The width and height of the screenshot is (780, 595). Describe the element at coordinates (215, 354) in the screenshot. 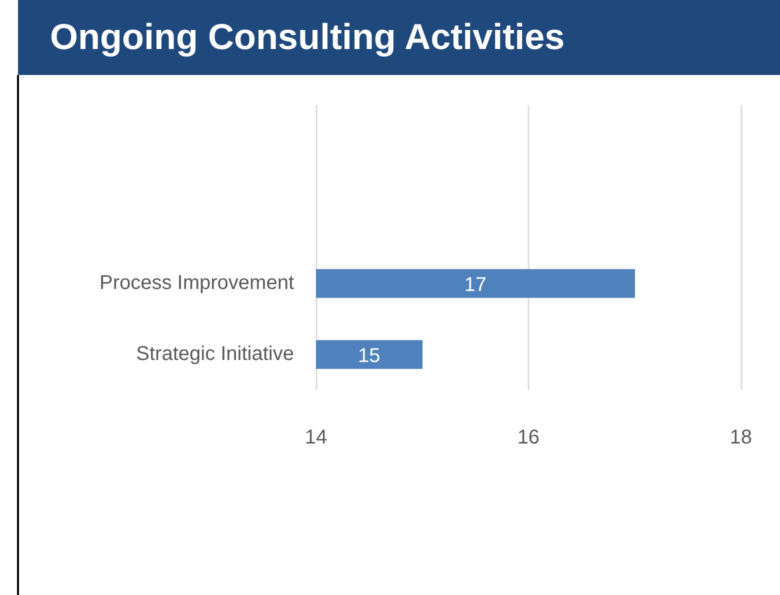

I see `y-tick-label: Strategic Initiative` at that location.